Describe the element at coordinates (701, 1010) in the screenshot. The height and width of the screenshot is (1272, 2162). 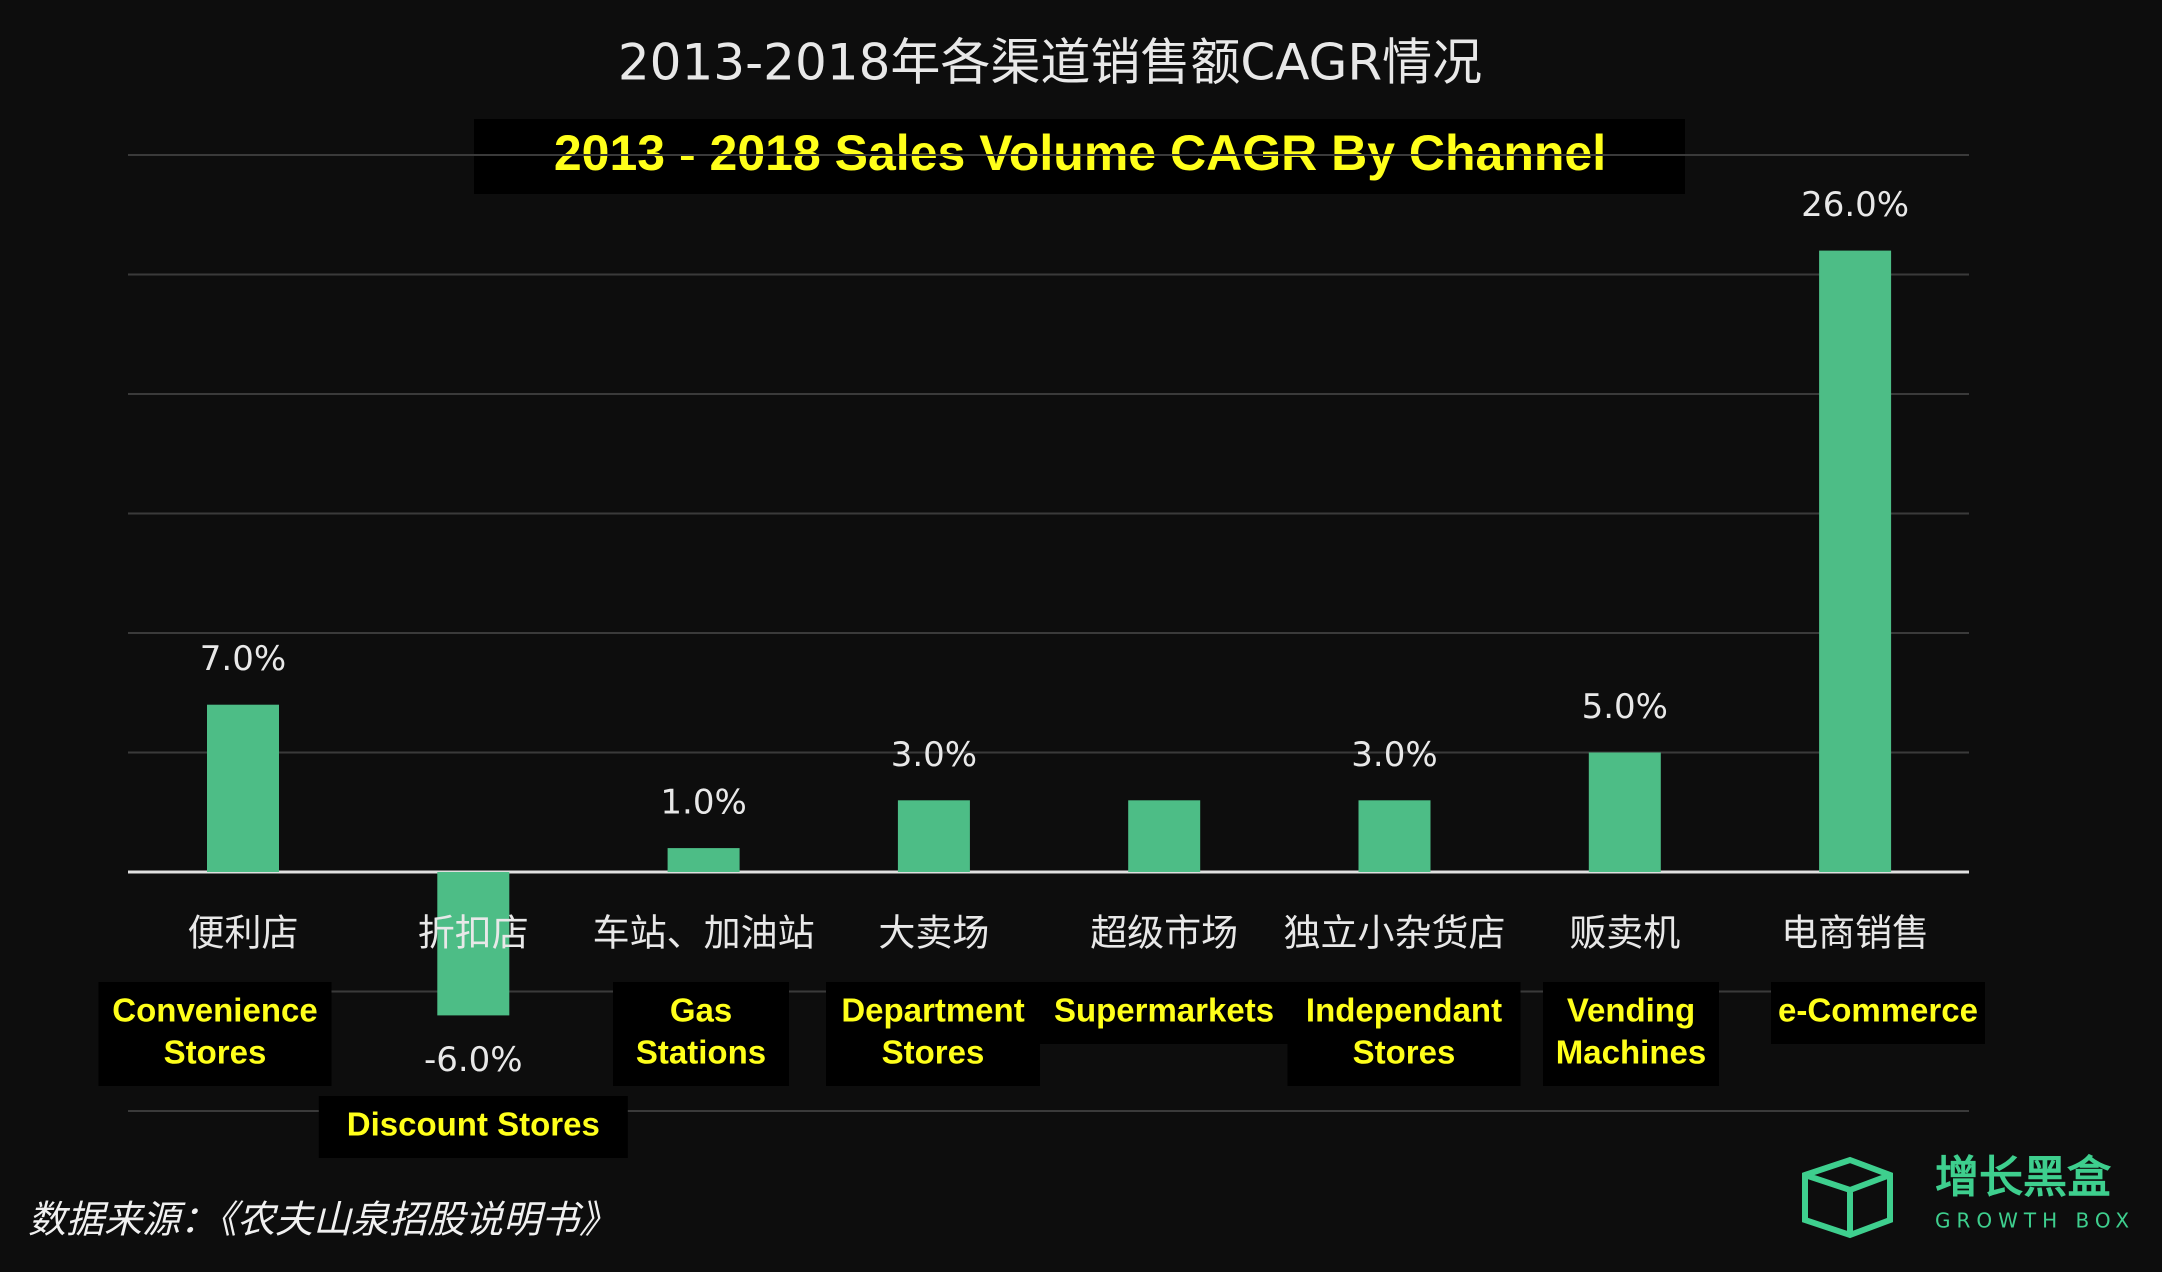
I see `english-label: Gas` at that location.